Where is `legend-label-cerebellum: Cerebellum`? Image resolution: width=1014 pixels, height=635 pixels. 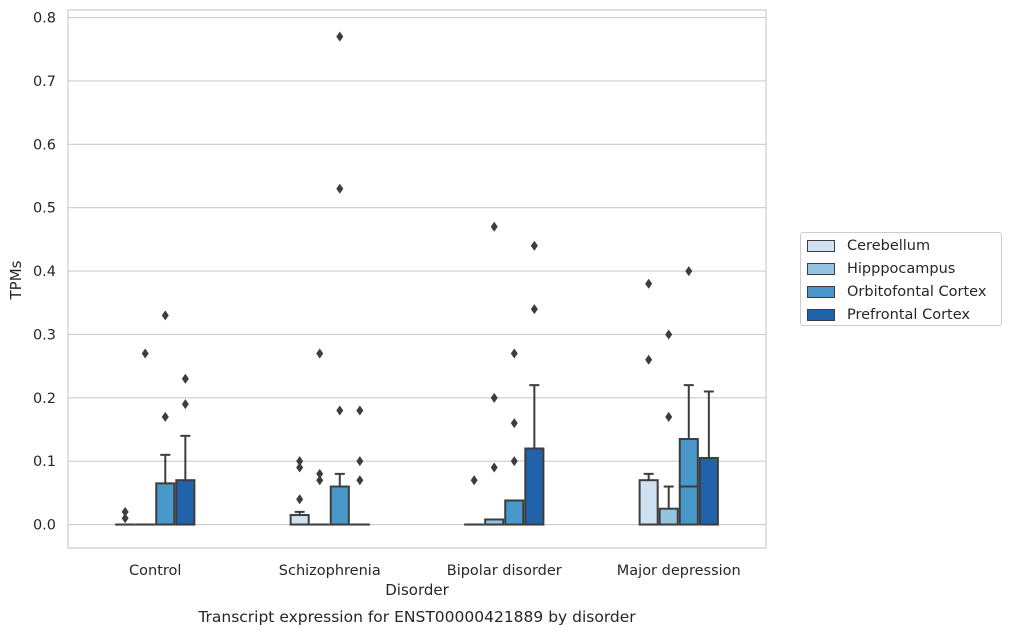 legend-label-cerebellum: Cerebellum is located at coordinates (889, 246).